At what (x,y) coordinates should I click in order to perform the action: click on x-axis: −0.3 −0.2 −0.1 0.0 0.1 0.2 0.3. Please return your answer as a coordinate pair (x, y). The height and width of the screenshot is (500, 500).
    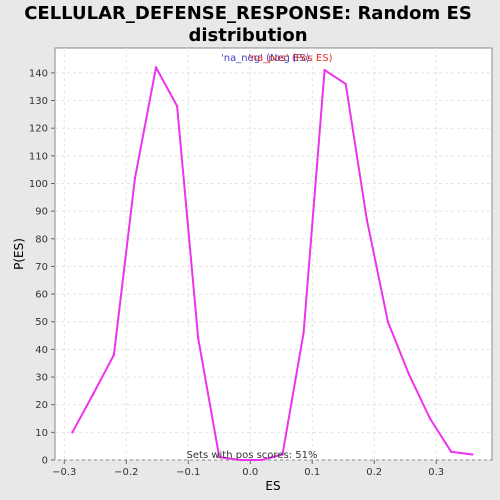
    Looking at the image, I should click on (248, 469).